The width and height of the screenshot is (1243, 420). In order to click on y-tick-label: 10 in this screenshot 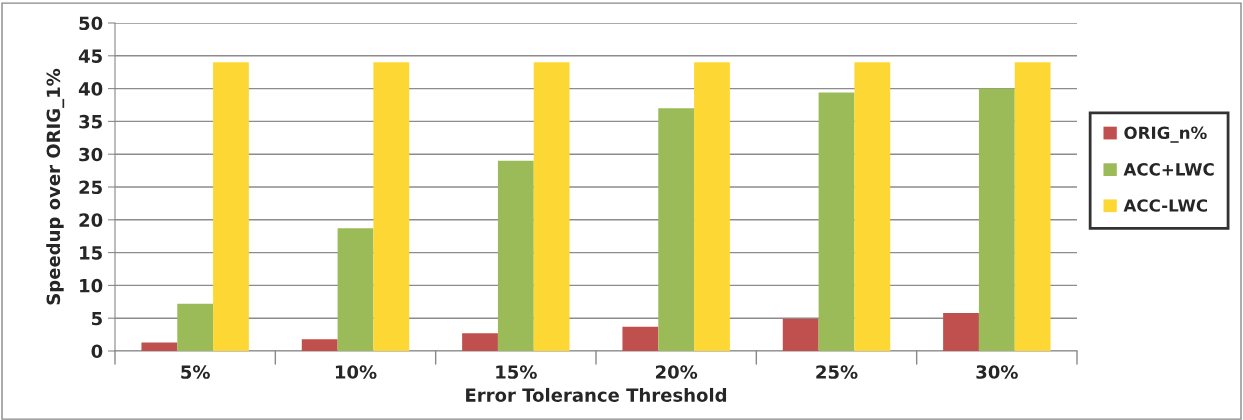, I will do `click(91, 285)`.